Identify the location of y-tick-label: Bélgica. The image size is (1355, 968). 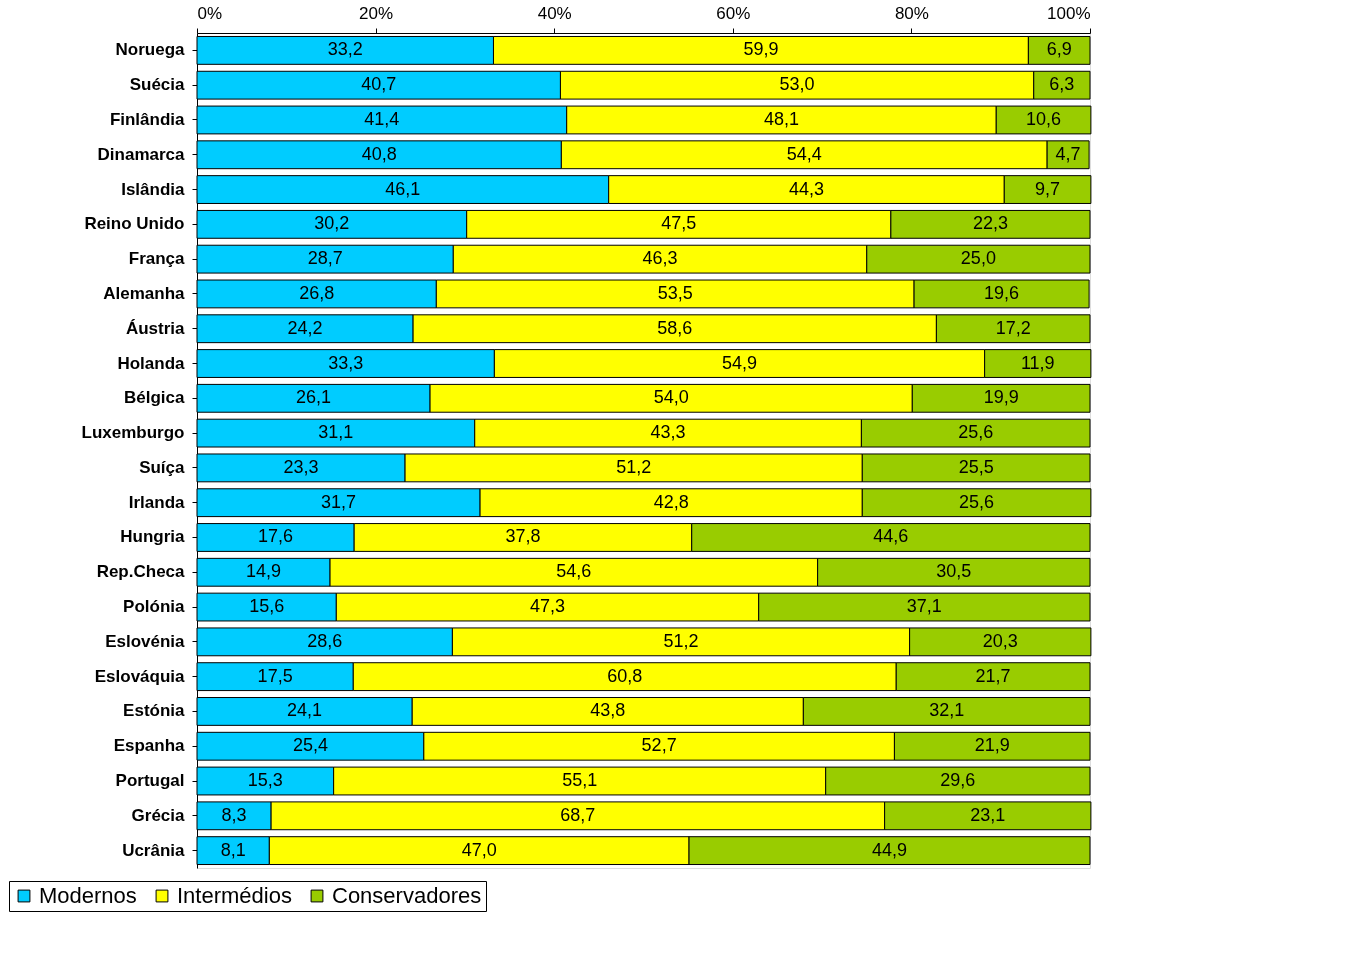
(155, 398).